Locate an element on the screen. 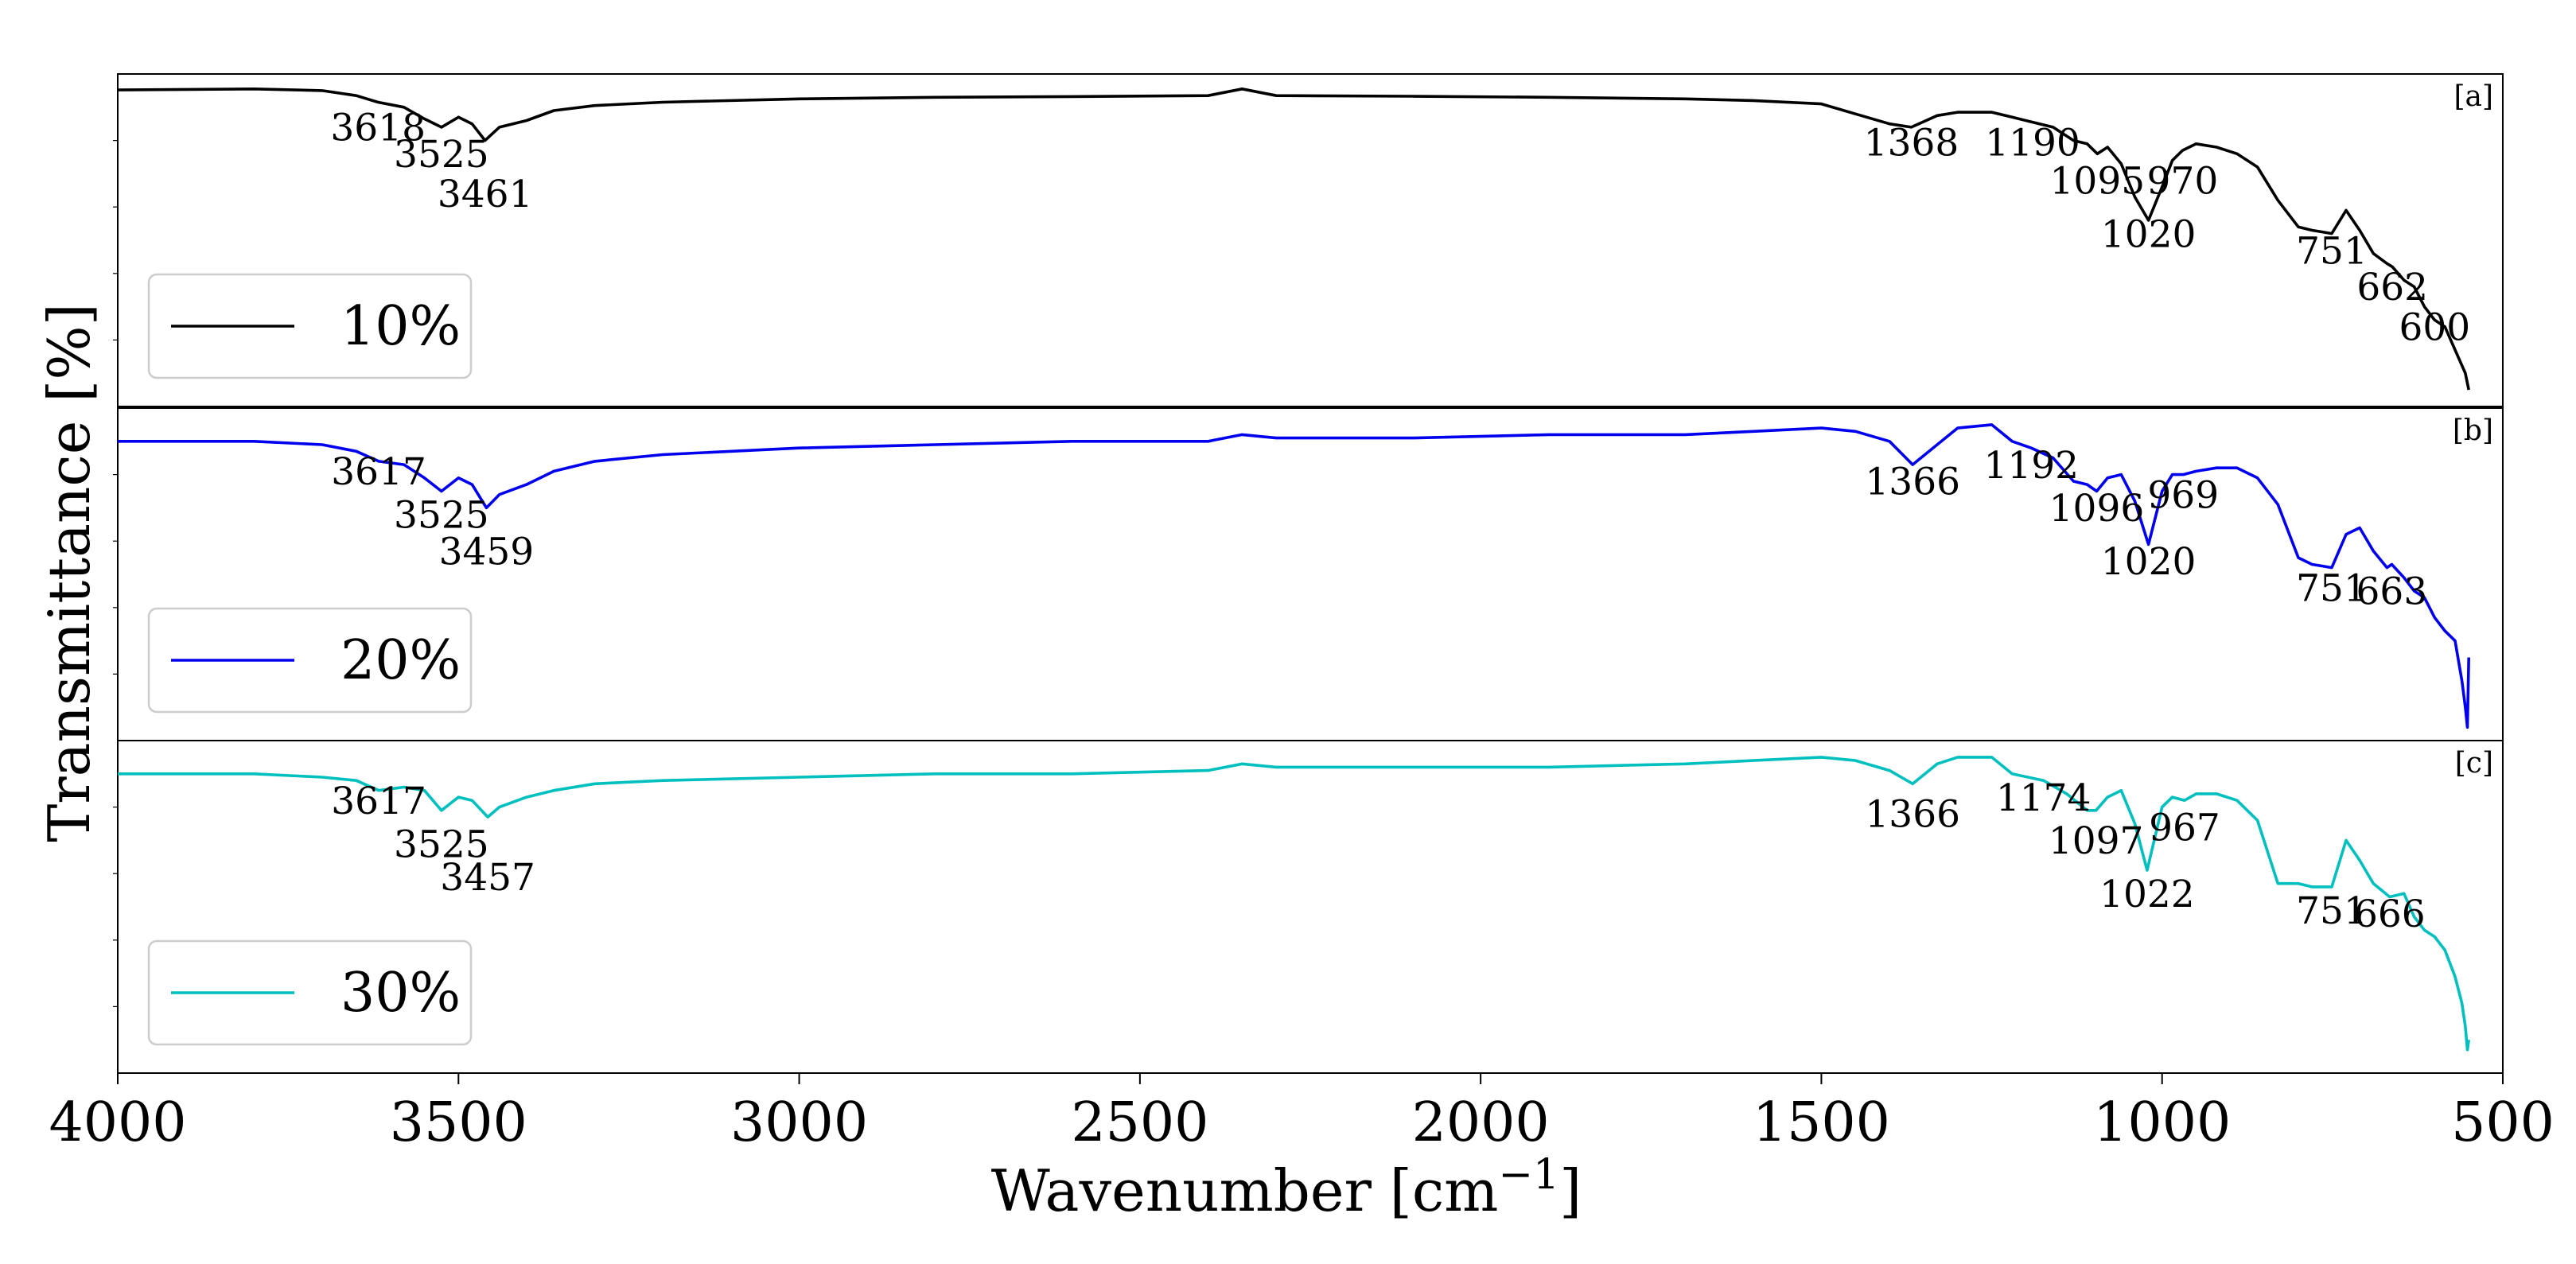  peak-label: 1174 is located at coordinates (2044, 798).